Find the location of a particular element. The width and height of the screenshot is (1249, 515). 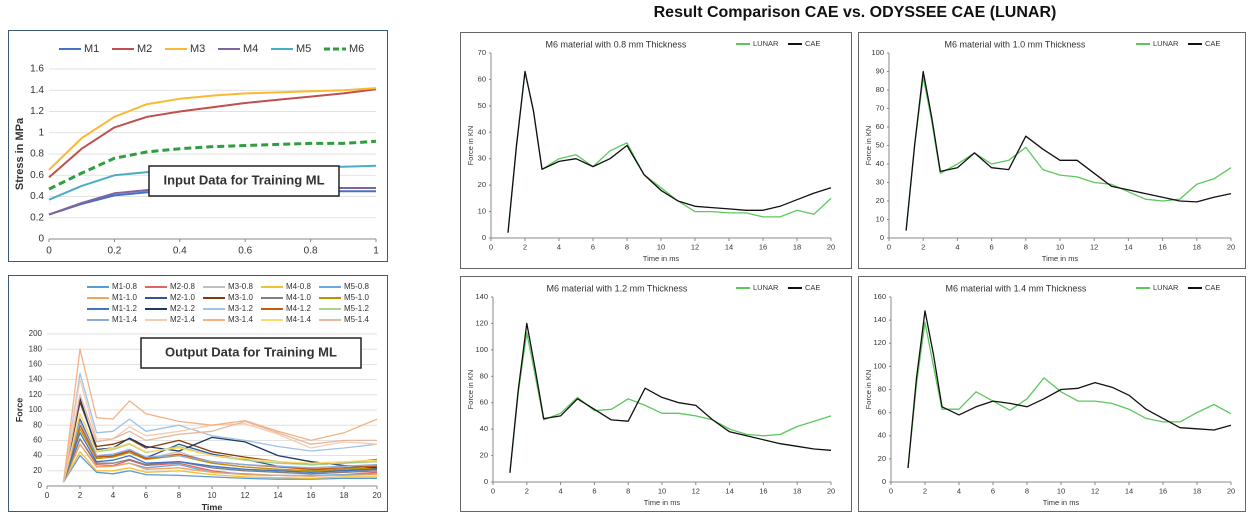

legend-label: LUNAR is located at coordinates (1166, 43).